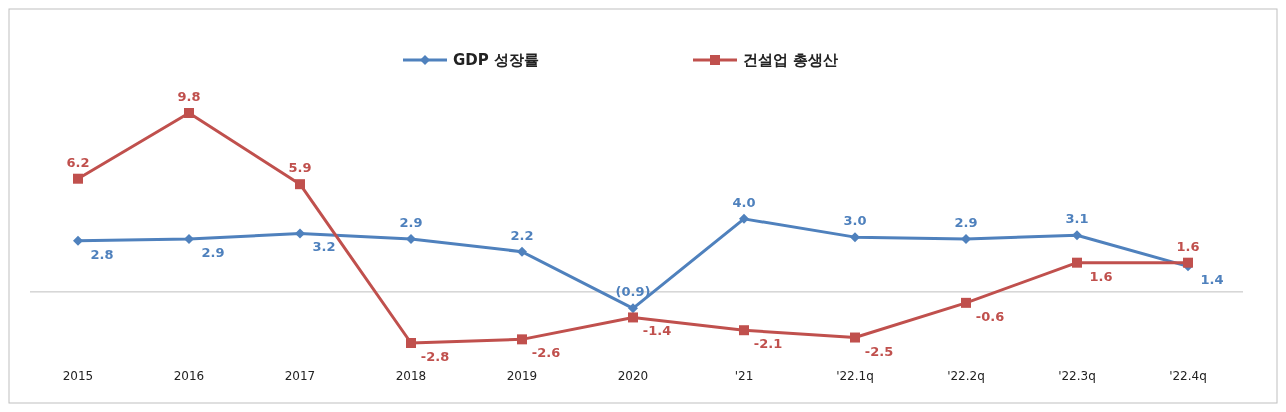 The width and height of the screenshot is (1286, 412). What do you see at coordinates (1188, 376) in the screenshot?
I see `x-tick-label: '22.4q` at bounding box center [1188, 376].